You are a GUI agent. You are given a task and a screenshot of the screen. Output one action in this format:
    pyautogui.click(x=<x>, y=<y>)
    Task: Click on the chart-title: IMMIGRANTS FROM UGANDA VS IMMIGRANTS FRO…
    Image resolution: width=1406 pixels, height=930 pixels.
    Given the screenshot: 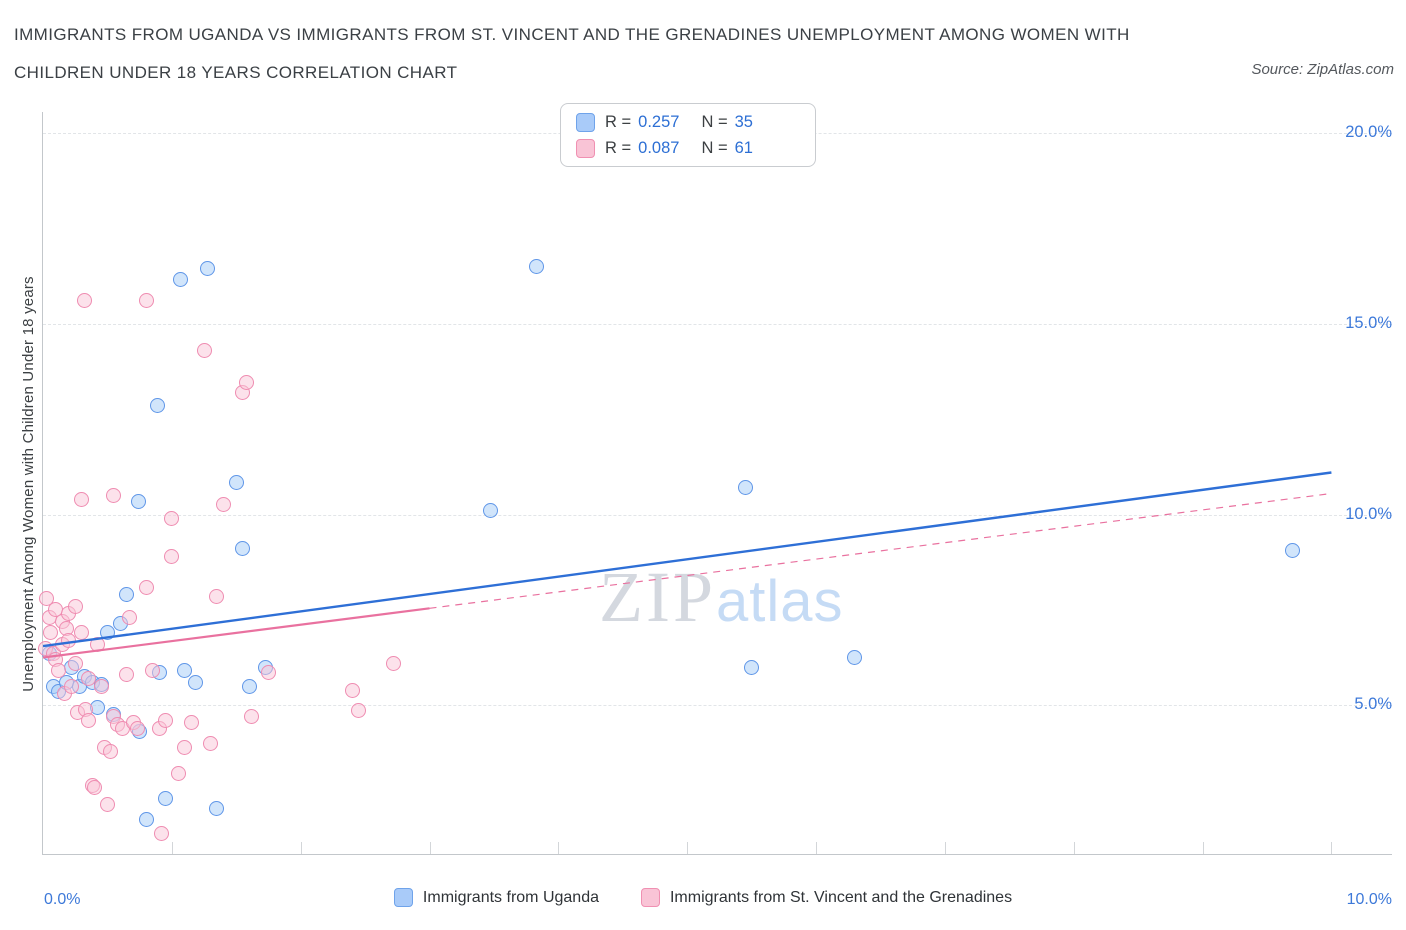 What is the action you would take?
    pyautogui.click(x=624, y=54)
    